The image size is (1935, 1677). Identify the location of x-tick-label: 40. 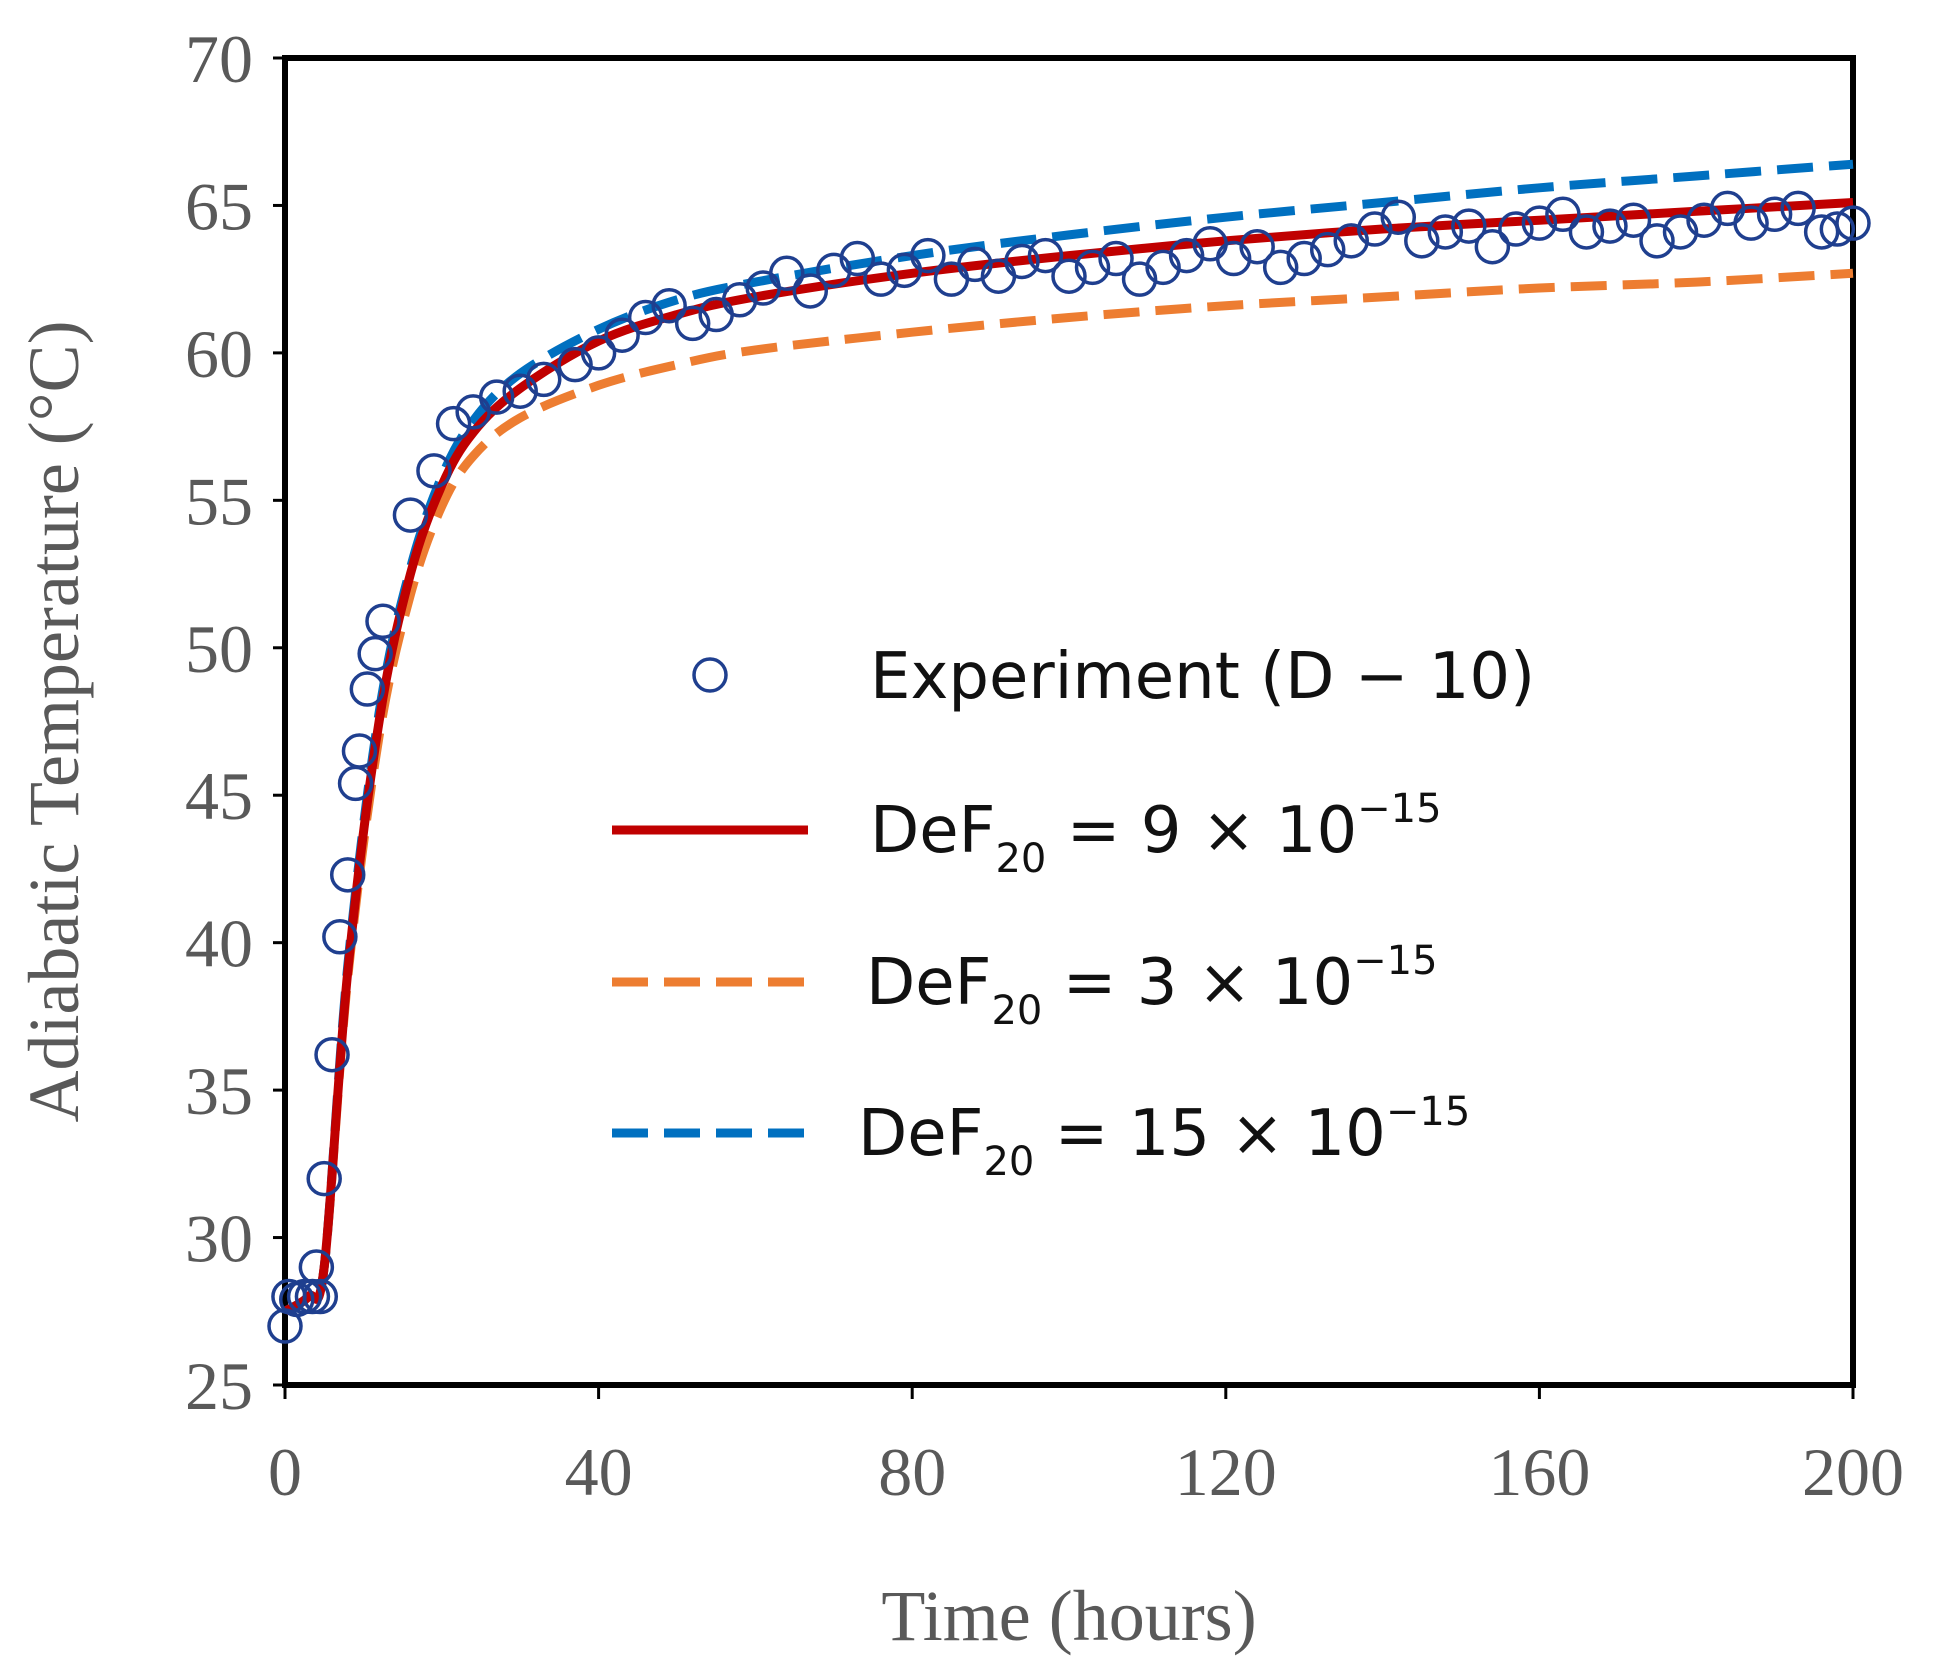
(599, 1472).